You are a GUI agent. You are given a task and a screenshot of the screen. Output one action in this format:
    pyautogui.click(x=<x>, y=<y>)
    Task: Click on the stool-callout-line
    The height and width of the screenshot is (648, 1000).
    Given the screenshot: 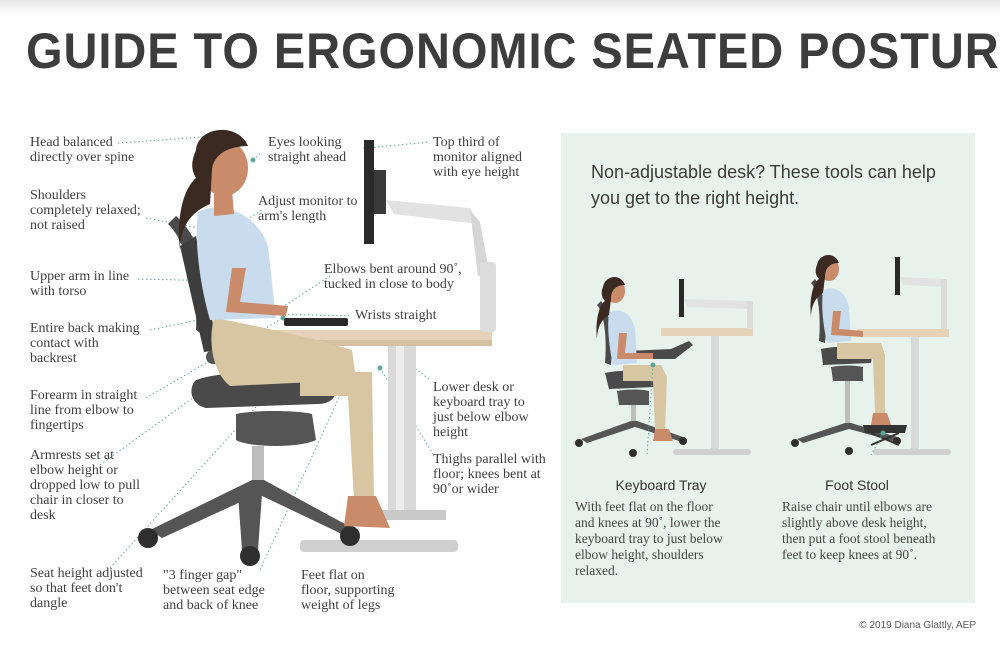 What is the action you would take?
    pyautogui.click(x=877, y=444)
    